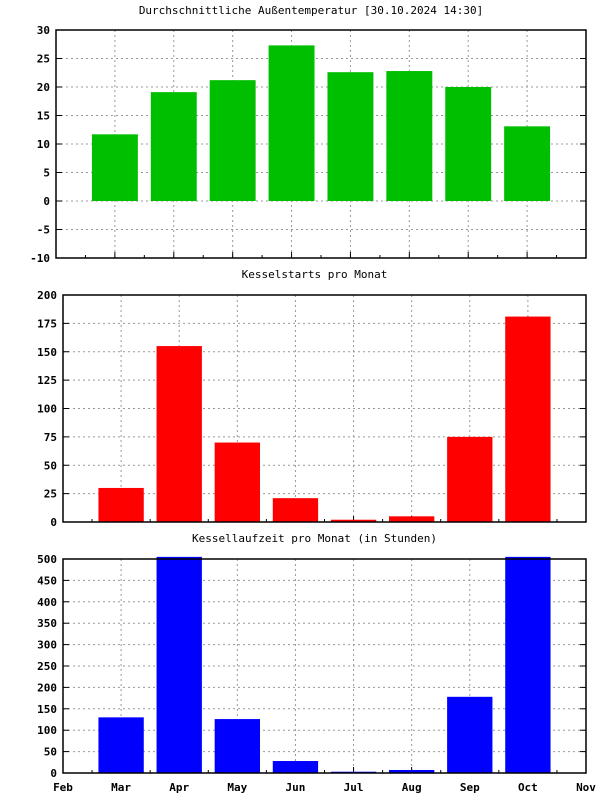 The image size is (600, 800). What do you see at coordinates (47, 602) in the screenshot?
I see `y-tick-label: 400` at bounding box center [47, 602].